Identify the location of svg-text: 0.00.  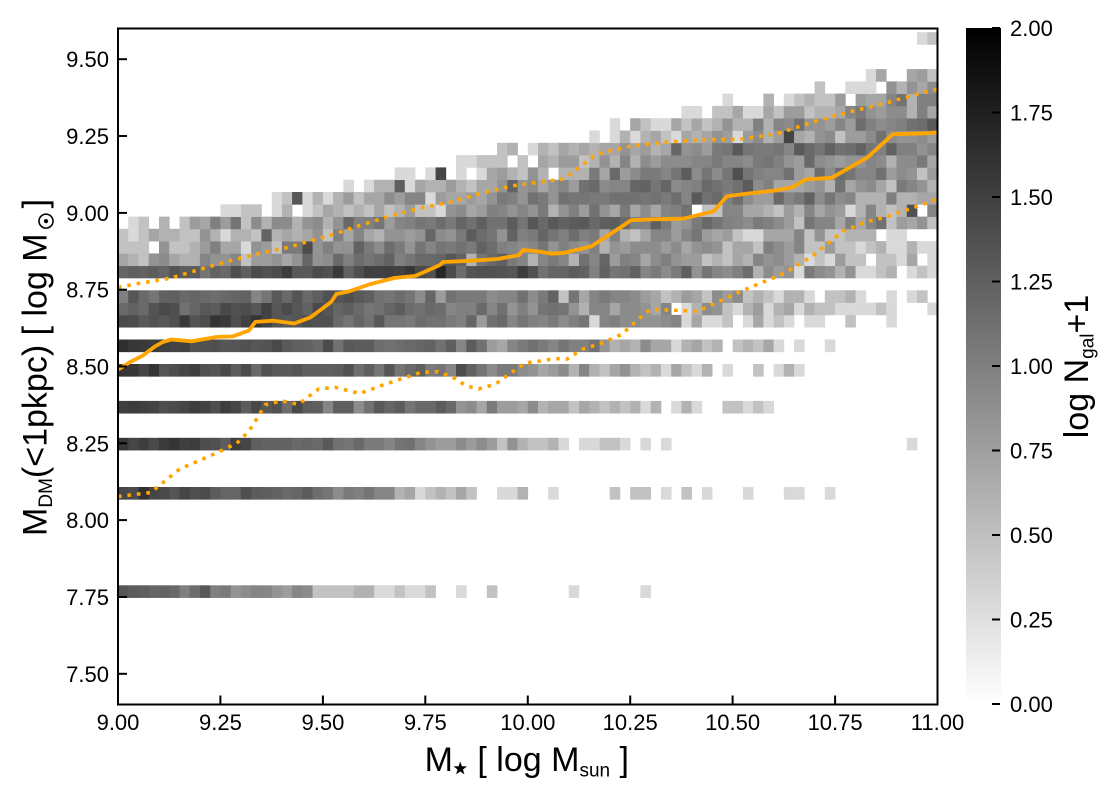
(1031, 704).